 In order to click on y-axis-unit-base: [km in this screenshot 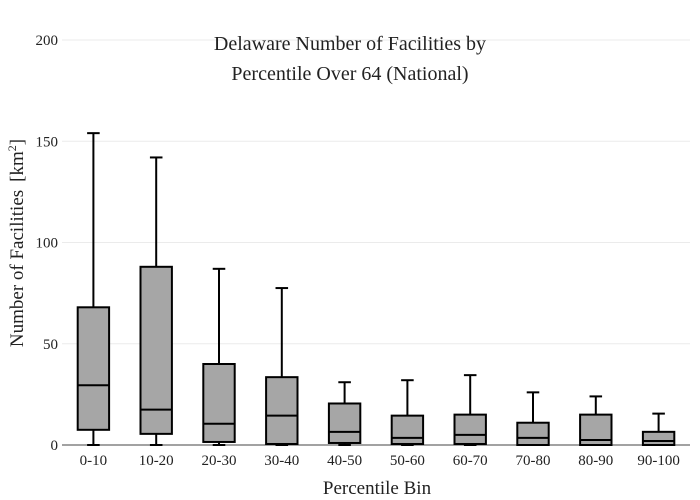, I will do `click(17, 166)`.